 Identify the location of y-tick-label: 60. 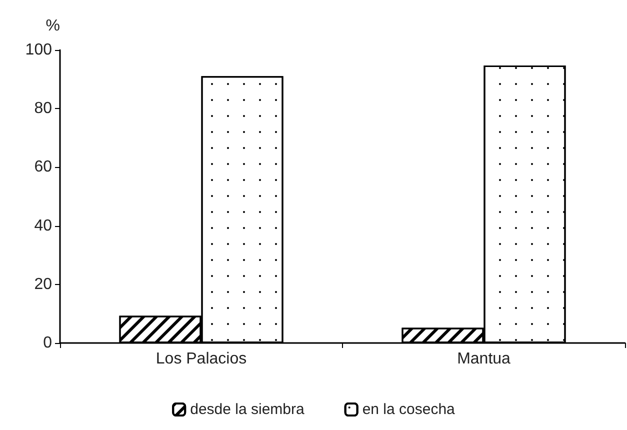
(43, 167).